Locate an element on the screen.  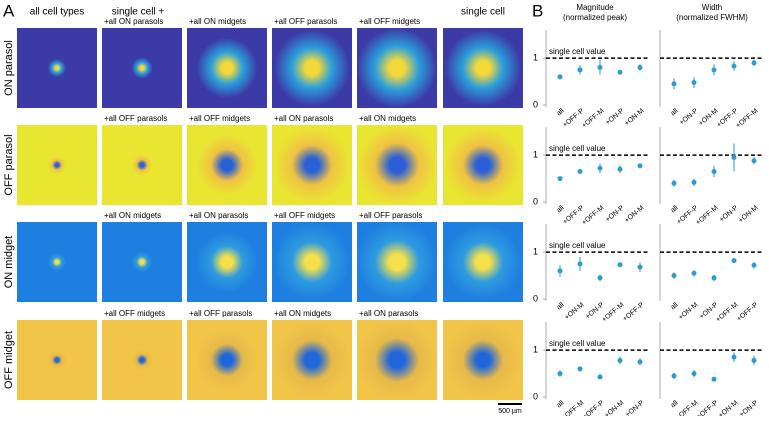
row-label: OFF midget is located at coordinates (9, 360).